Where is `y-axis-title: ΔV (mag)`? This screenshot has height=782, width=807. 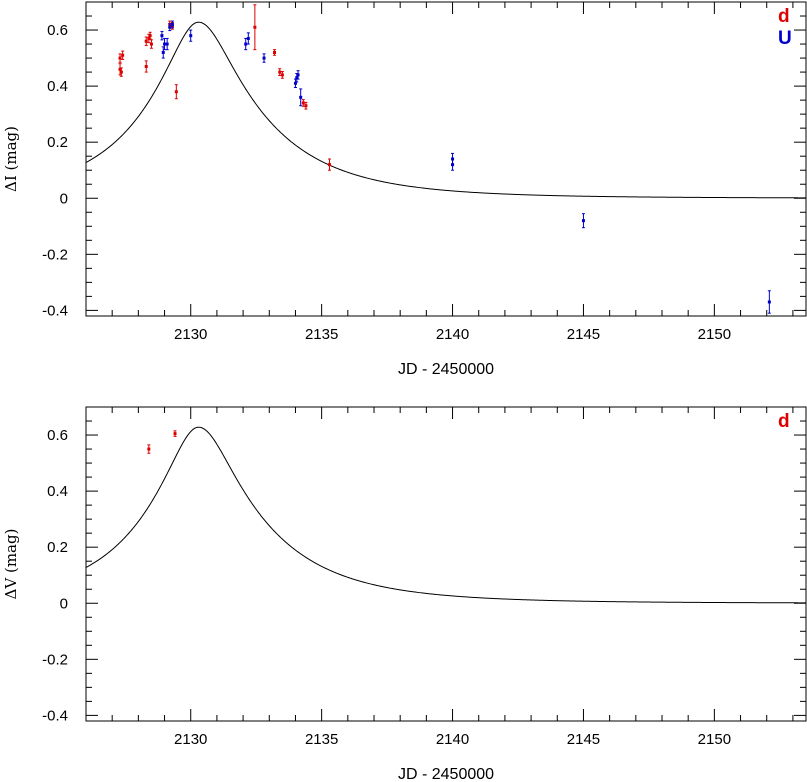
y-axis-title: ΔV (mag) is located at coordinates (11, 564).